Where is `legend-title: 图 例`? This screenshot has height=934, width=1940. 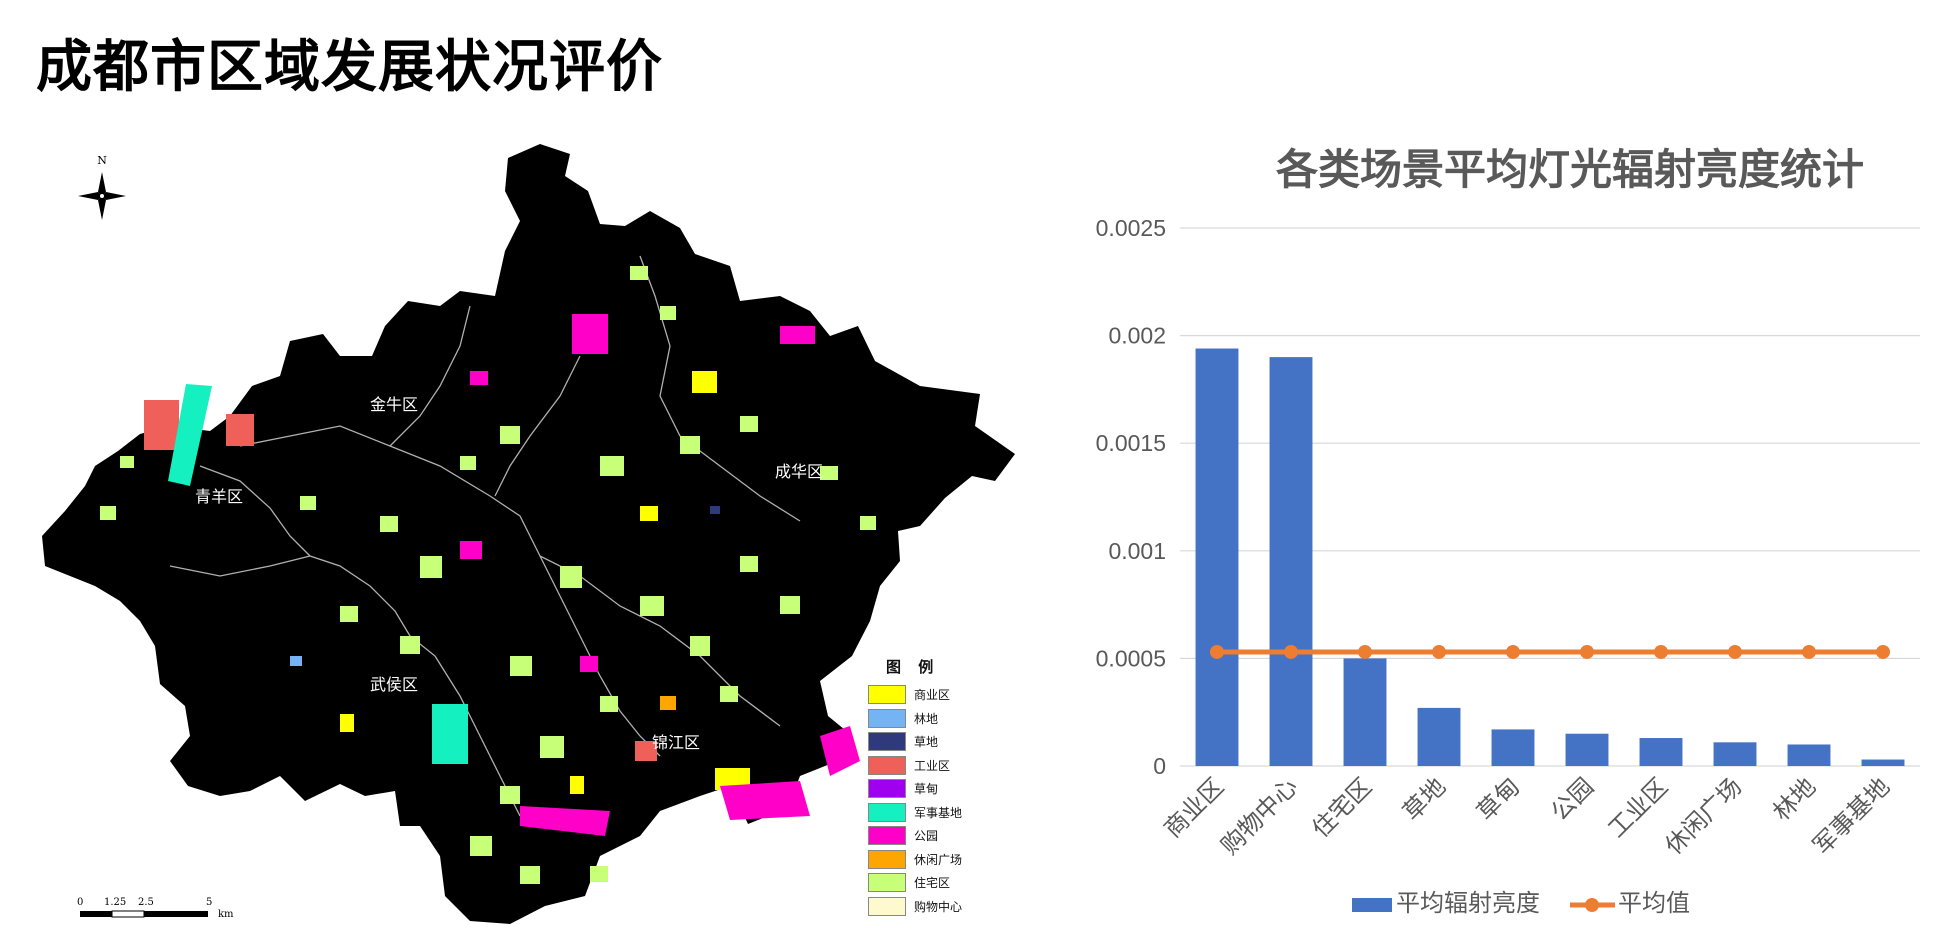
legend-title: 图 例 is located at coordinates (913, 667).